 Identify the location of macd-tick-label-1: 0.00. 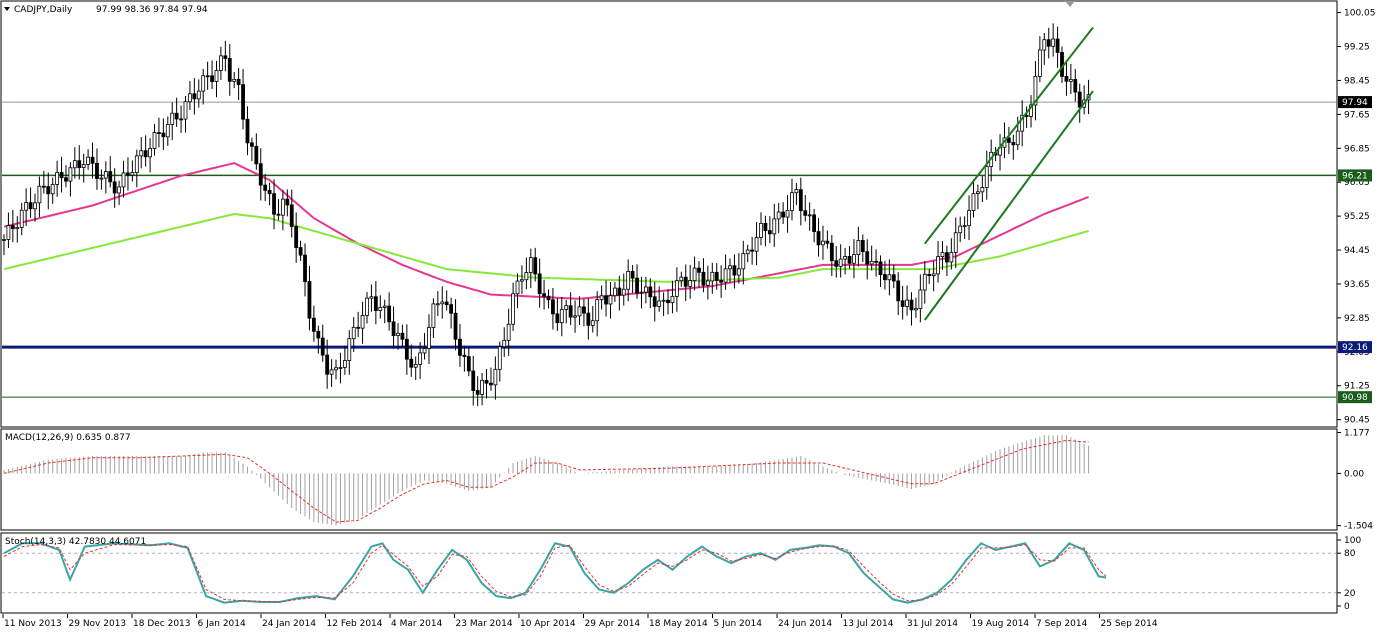
(1354, 474).